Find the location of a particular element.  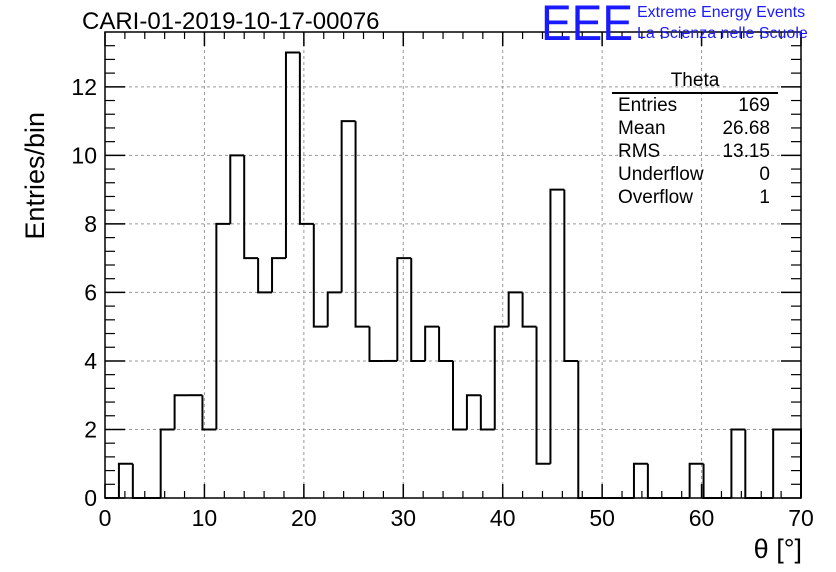

x-tick-label: 50 is located at coordinates (602, 518).